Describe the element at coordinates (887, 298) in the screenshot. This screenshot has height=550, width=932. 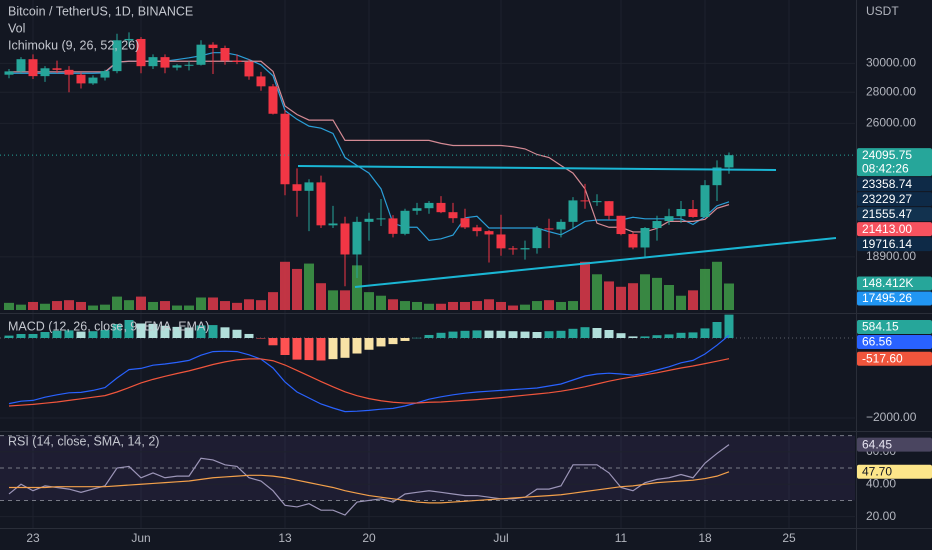
I see `price-badge-label: 17495.26` at that location.